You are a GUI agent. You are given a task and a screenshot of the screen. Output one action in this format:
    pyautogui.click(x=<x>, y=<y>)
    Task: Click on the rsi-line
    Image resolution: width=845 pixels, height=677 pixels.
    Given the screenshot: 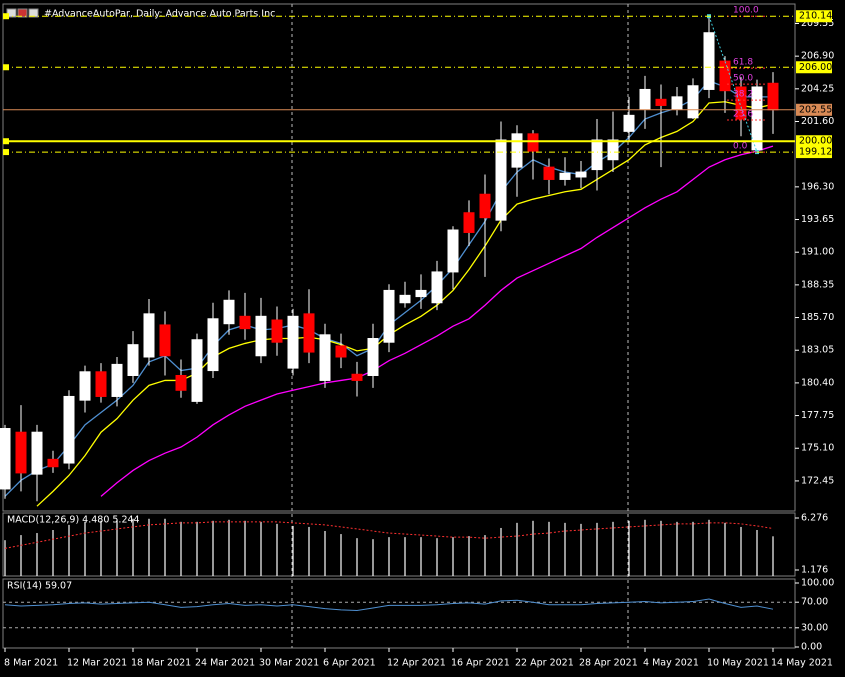 What is the action you would take?
    pyautogui.click(x=389, y=605)
    